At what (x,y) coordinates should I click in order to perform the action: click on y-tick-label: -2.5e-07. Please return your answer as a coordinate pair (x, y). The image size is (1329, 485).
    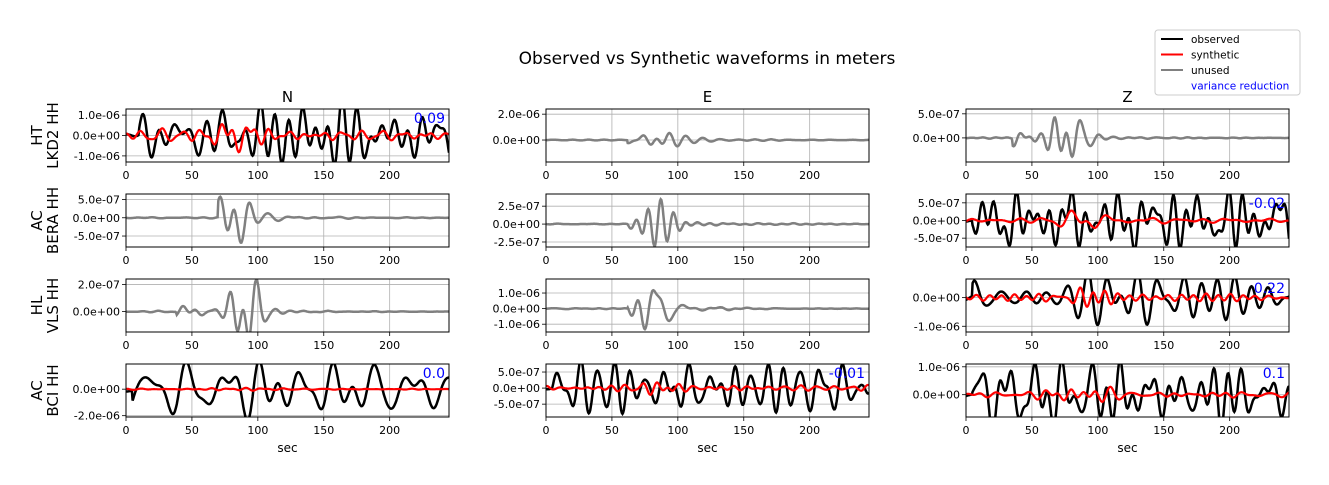
    Looking at the image, I should click on (517, 242).